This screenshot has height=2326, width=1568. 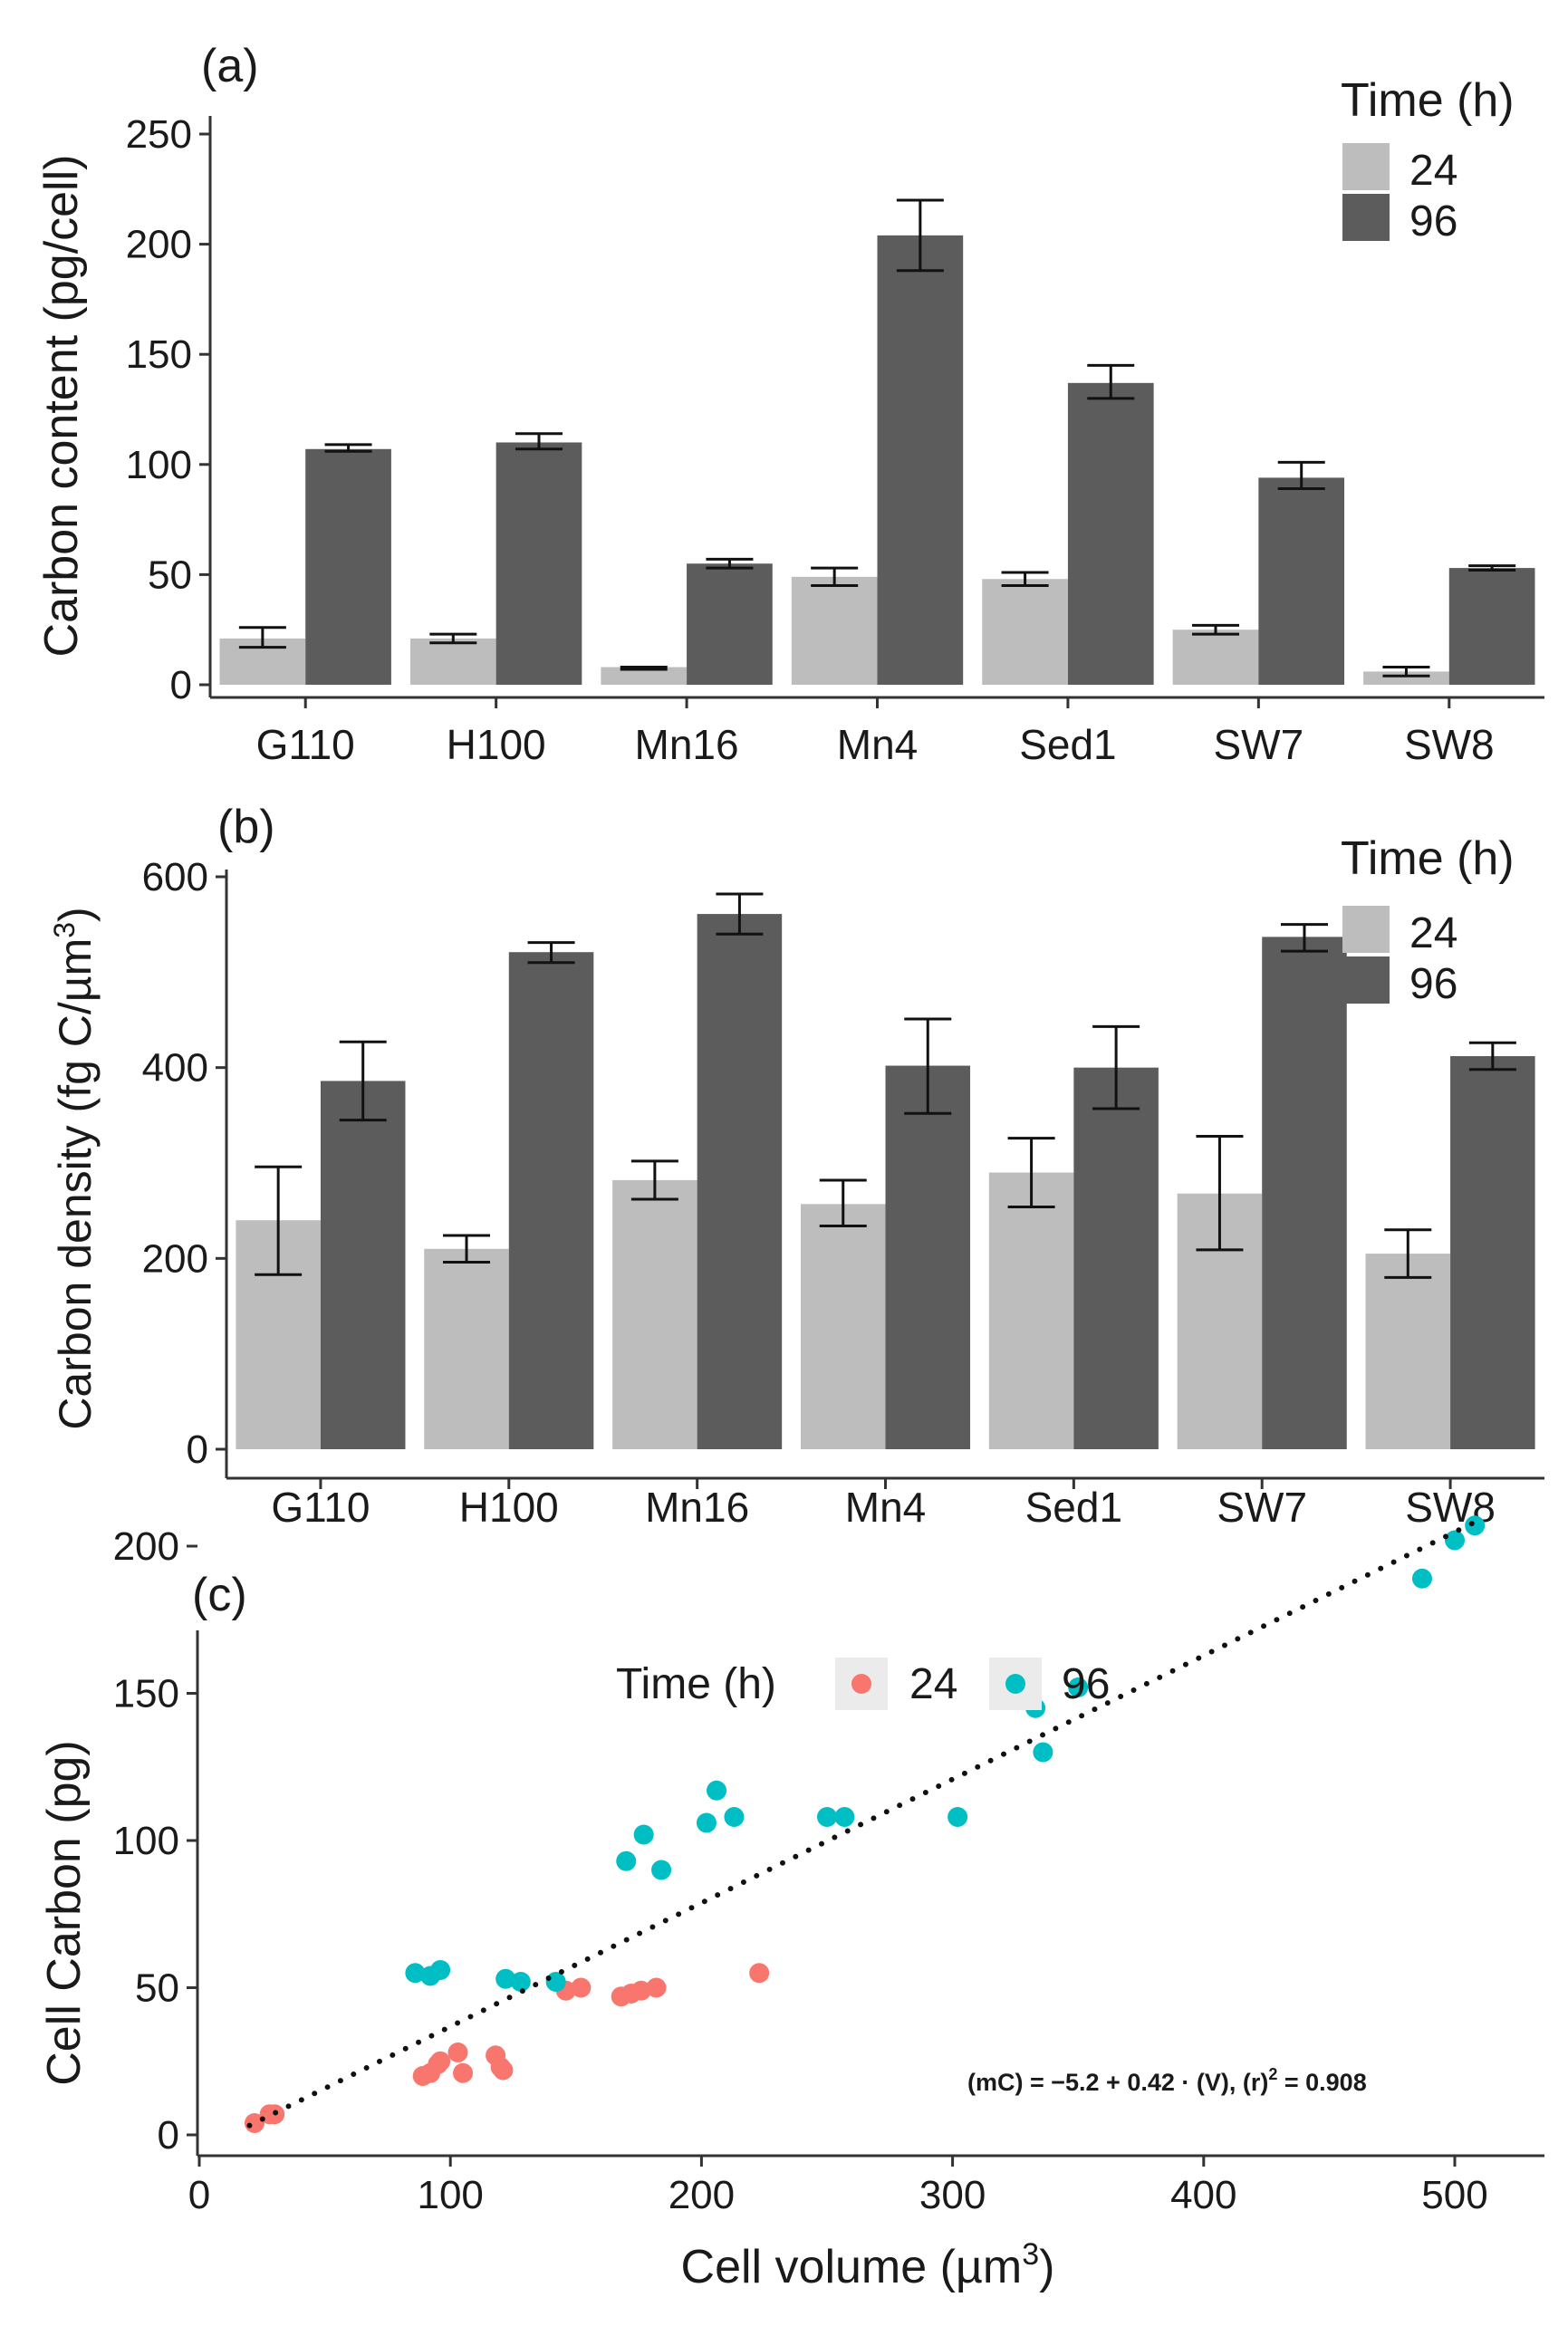 I want to click on panel-a-x-tick-label: G110, so click(x=305, y=744).